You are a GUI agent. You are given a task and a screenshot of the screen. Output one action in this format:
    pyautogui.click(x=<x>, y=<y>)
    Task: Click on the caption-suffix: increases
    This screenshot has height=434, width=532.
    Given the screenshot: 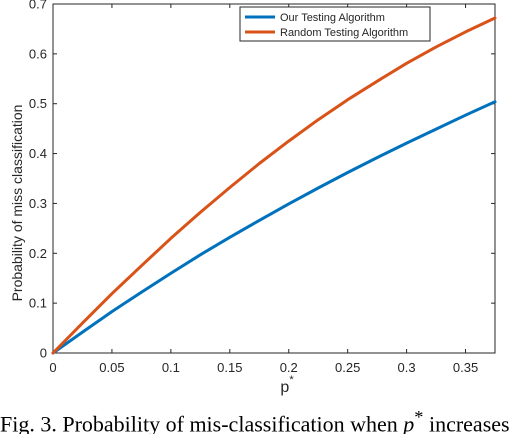 What is the action you would take?
    pyautogui.click(x=466, y=422)
    